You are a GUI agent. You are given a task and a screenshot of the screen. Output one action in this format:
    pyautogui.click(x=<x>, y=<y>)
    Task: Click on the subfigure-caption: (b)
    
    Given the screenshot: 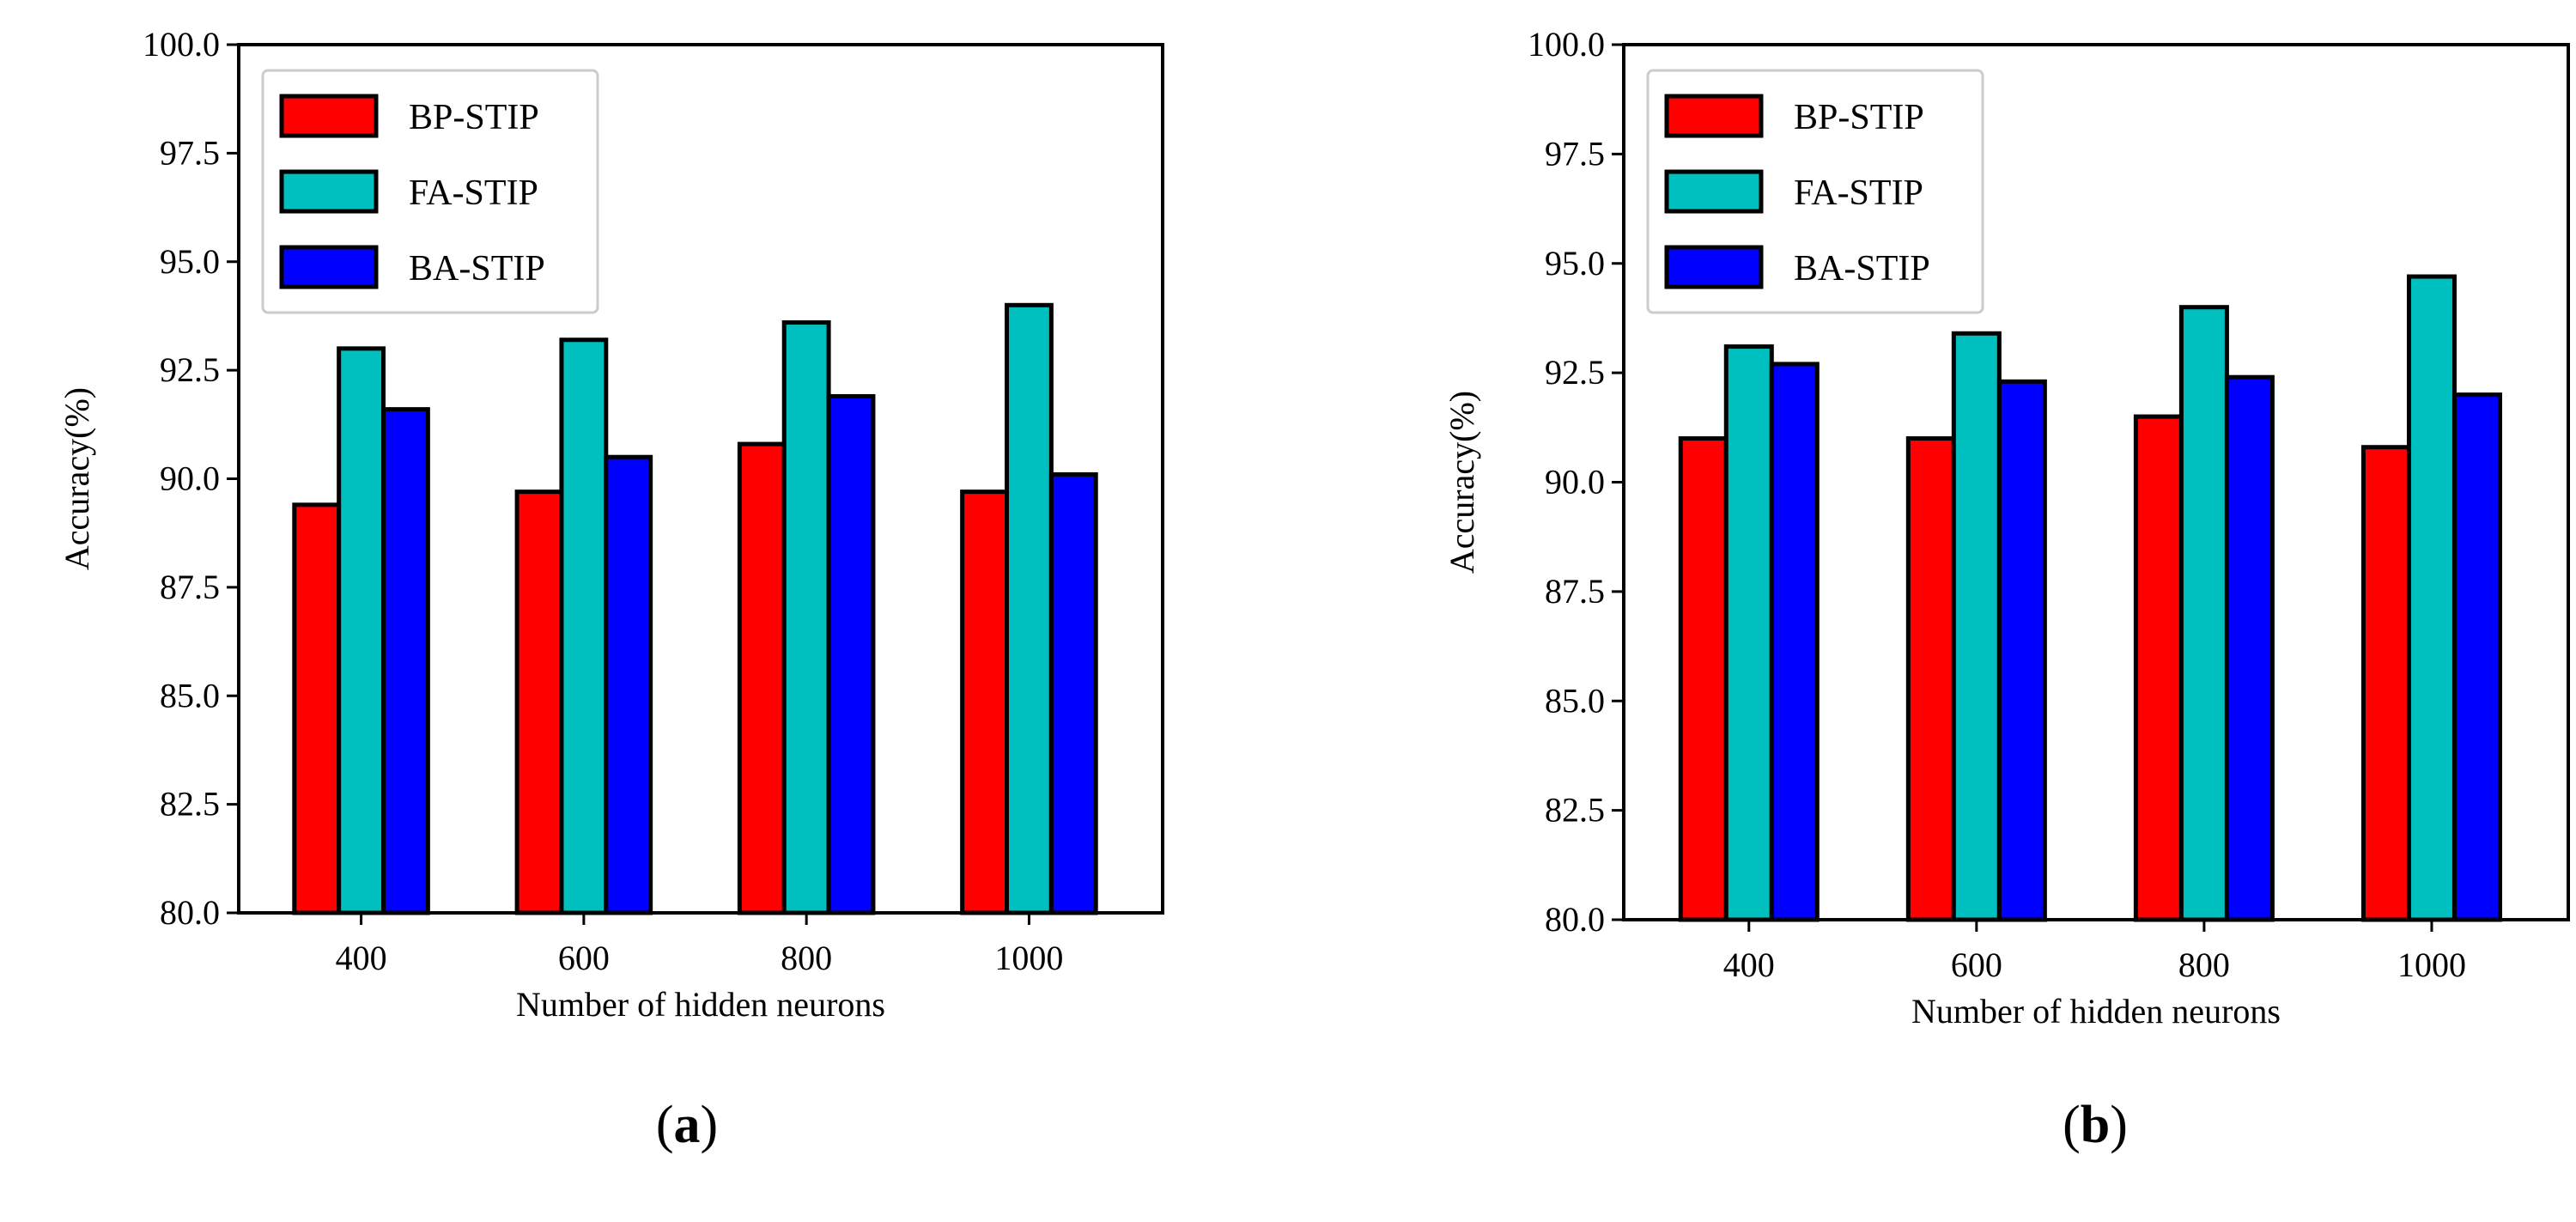 What is the action you would take?
    pyautogui.click(x=2095, y=1125)
    